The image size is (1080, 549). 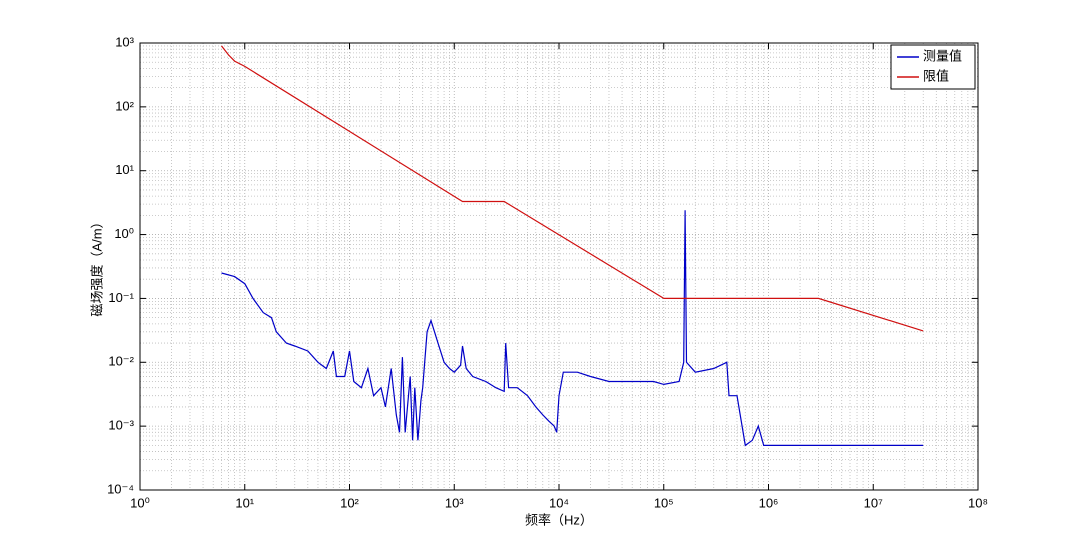 What do you see at coordinates (664, 502) in the screenshot?
I see `x-tick-label: 10⁵` at bounding box center [664, 502].